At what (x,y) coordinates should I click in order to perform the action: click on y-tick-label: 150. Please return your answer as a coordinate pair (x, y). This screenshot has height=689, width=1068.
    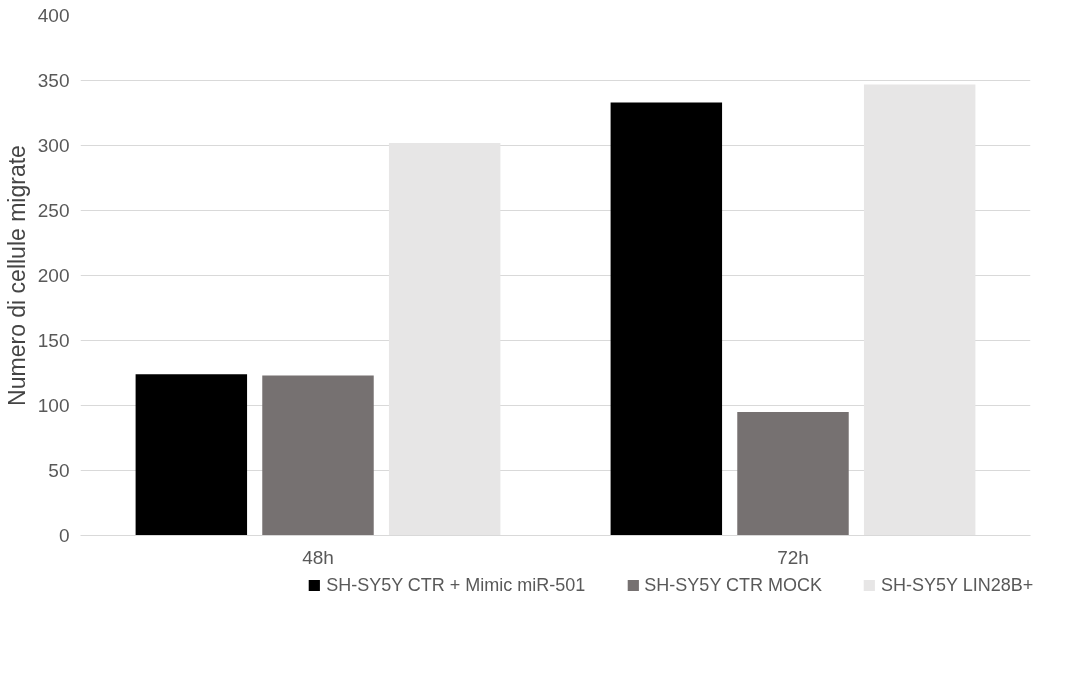
    Looking at the image, I should click on (53, 340).